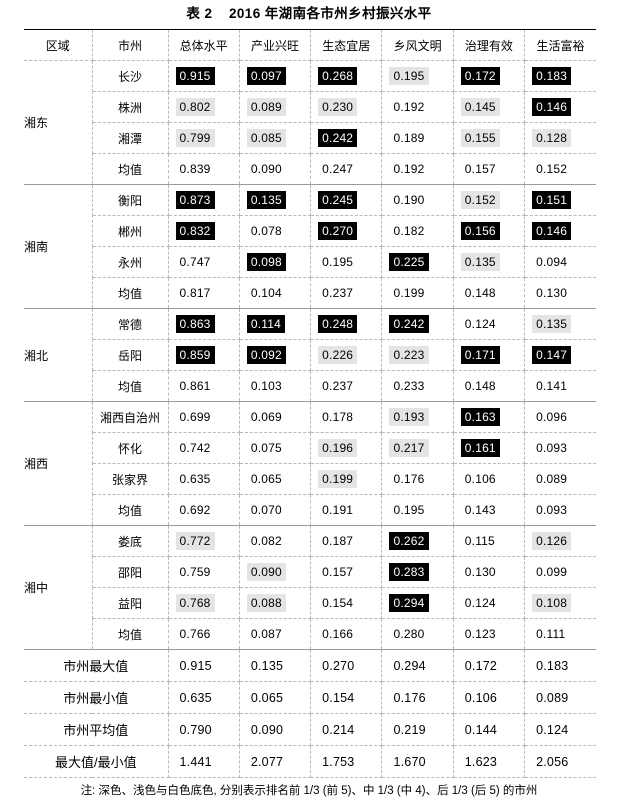 The height and width of the screenshot is (804, 618). Describe the element at coordinates (195, 293) in the screenshot. I see `value-chip: 0.817` at that location.